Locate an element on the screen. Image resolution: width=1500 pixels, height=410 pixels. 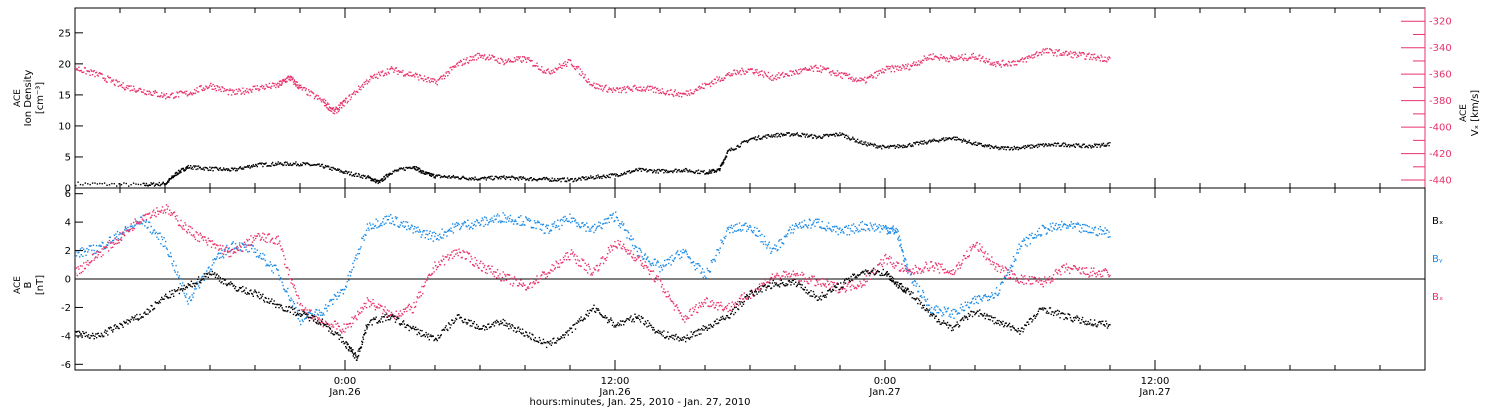
ion-density-points is located at coordinates (593, 159).